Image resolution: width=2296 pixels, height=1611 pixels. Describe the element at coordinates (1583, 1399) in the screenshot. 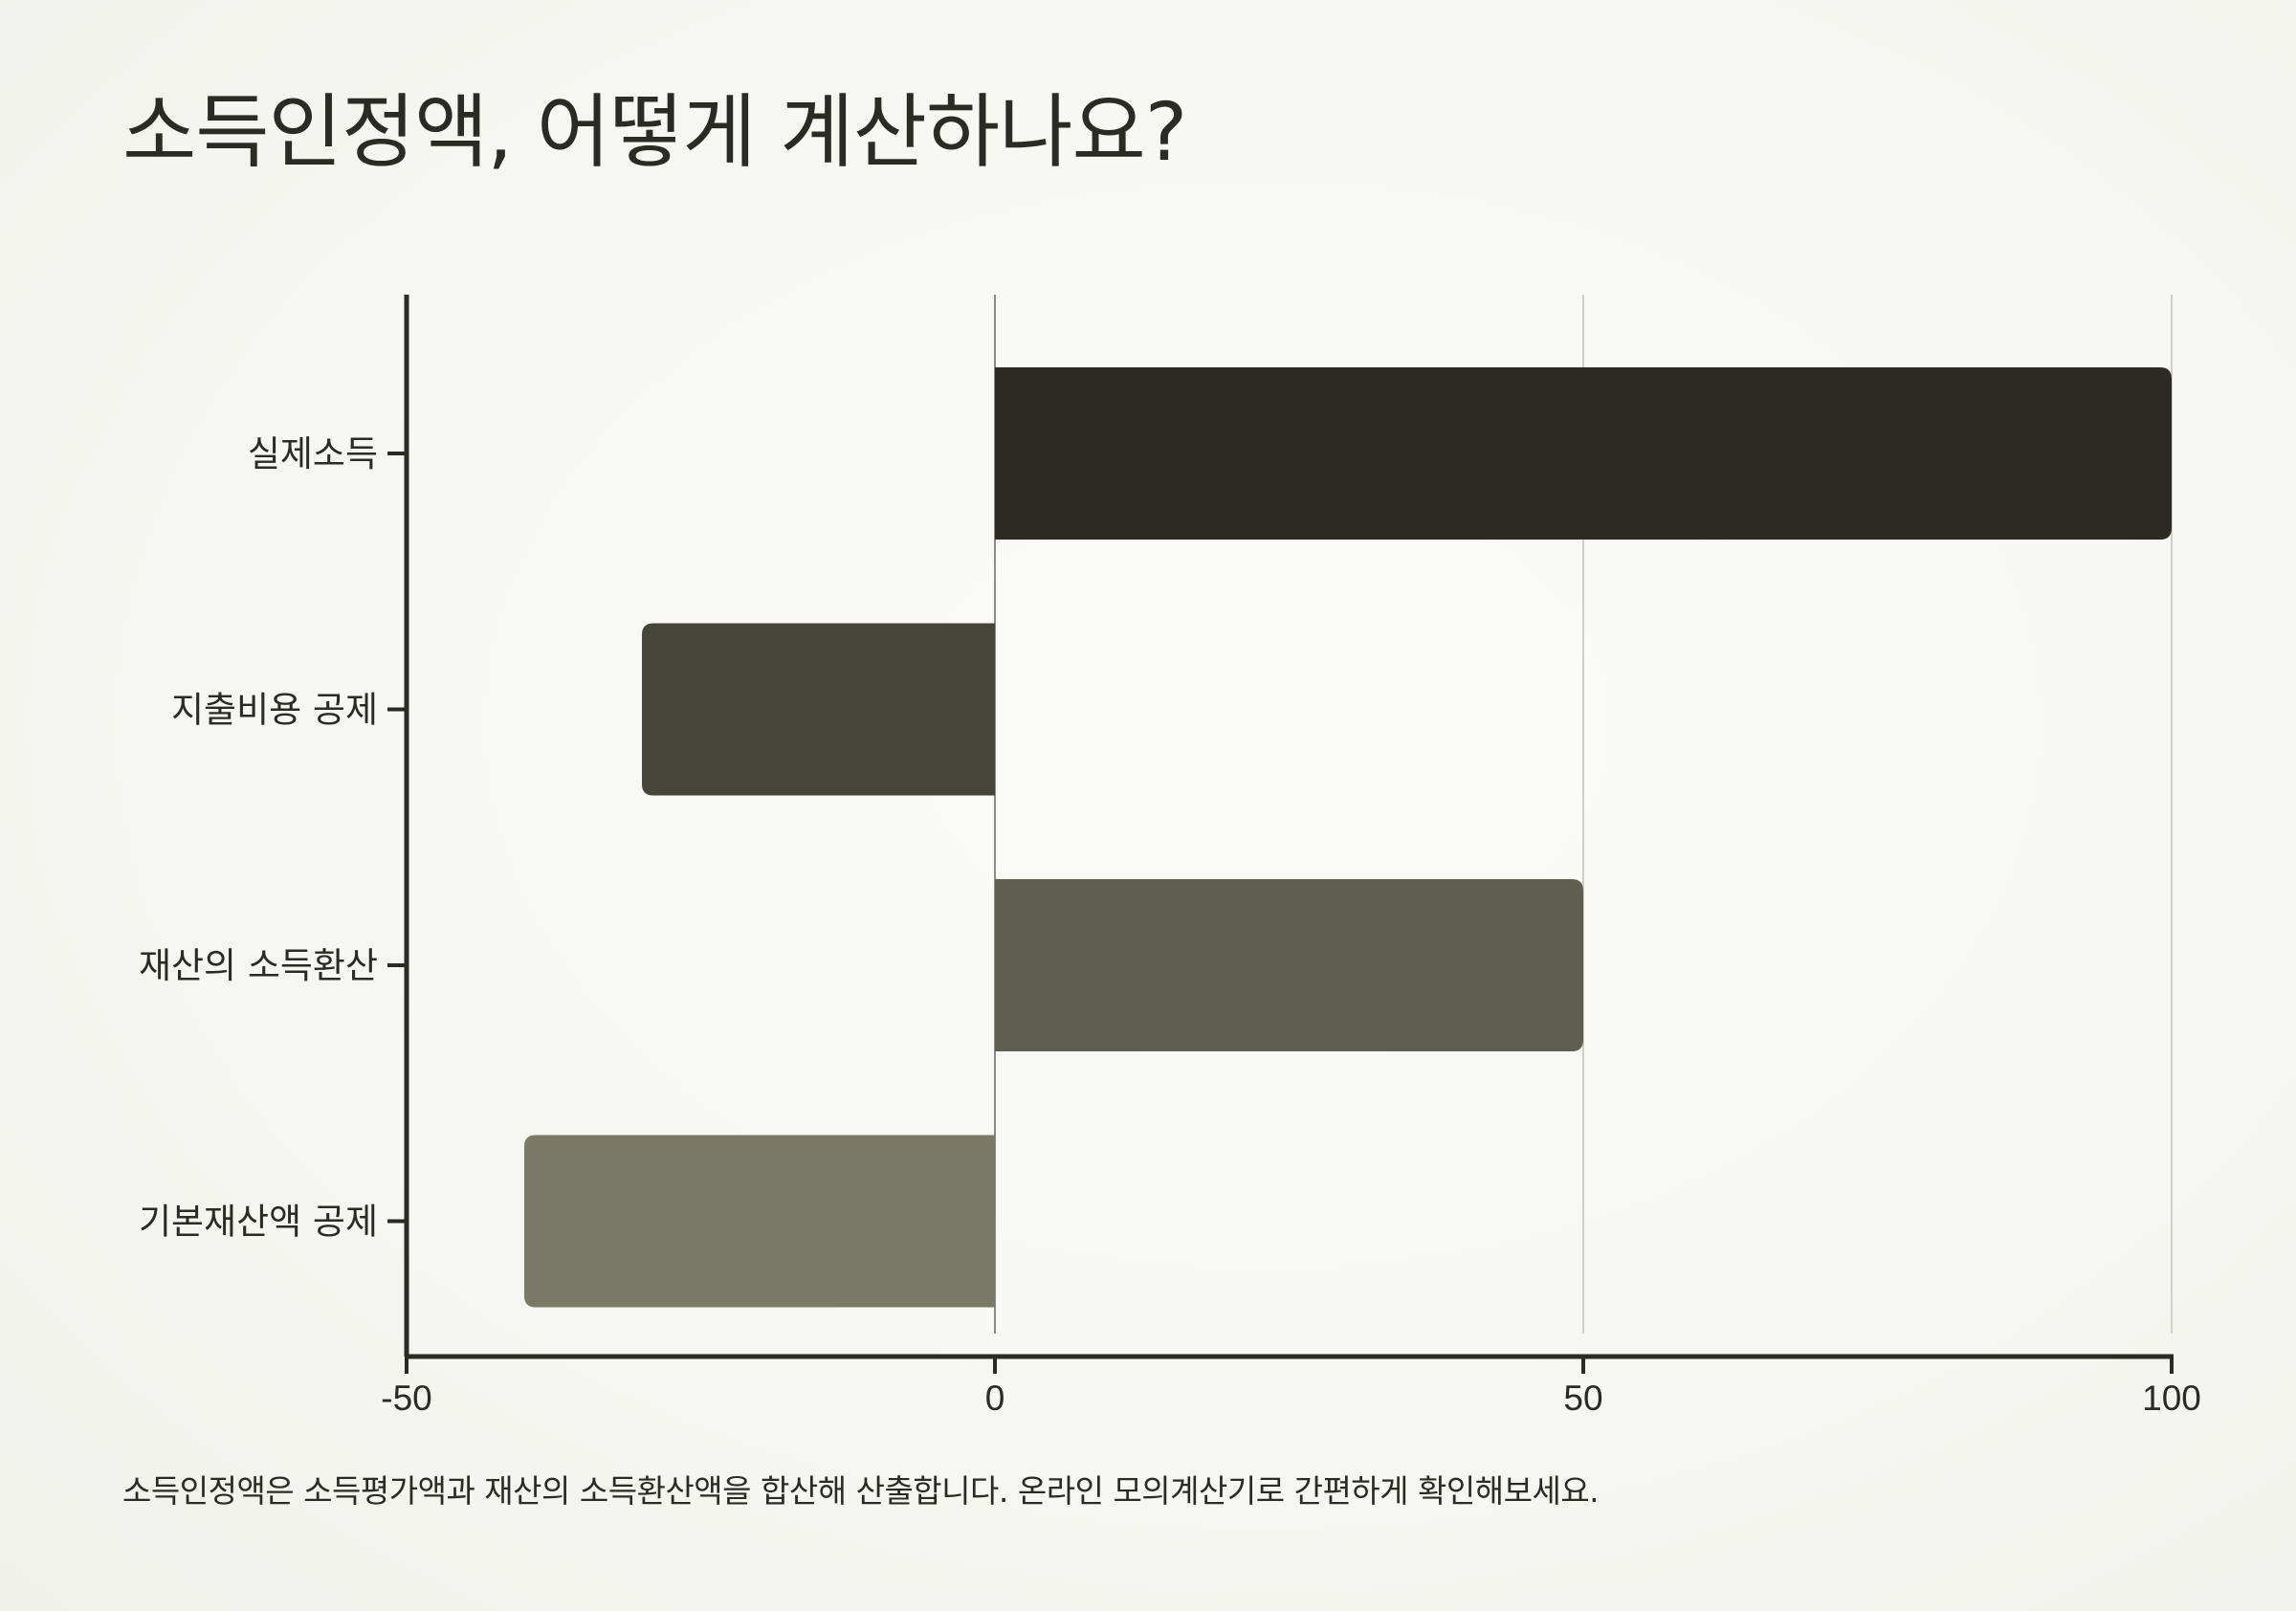

I see `x-tick-label-2: 50` at that location.